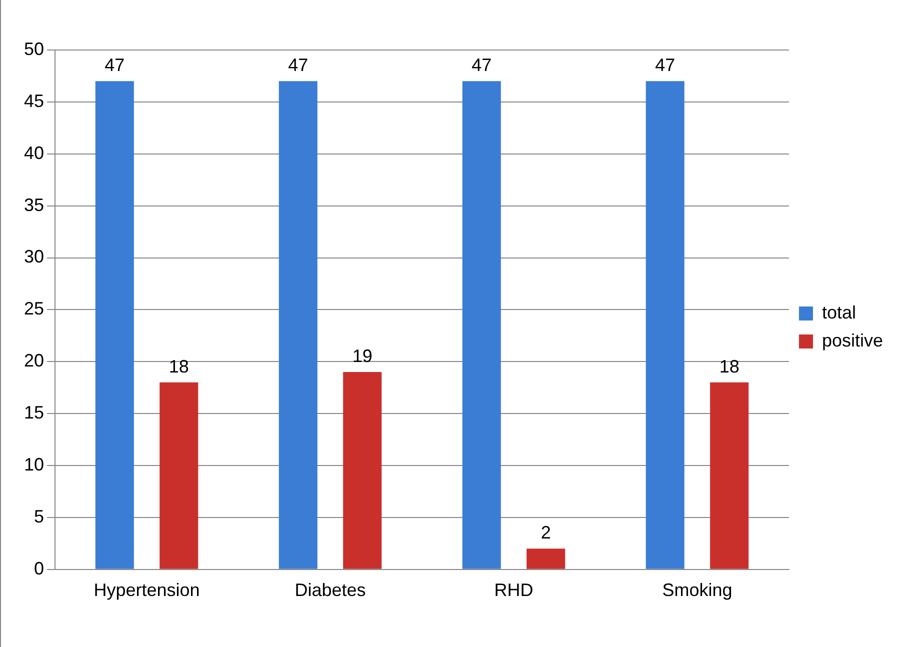 The width and height of the screenshot is (914, 647). What do you see at coordinates (34, 100) in the screenshot?
I see `y-tick-label: 45` at bounding box center [34, 100].